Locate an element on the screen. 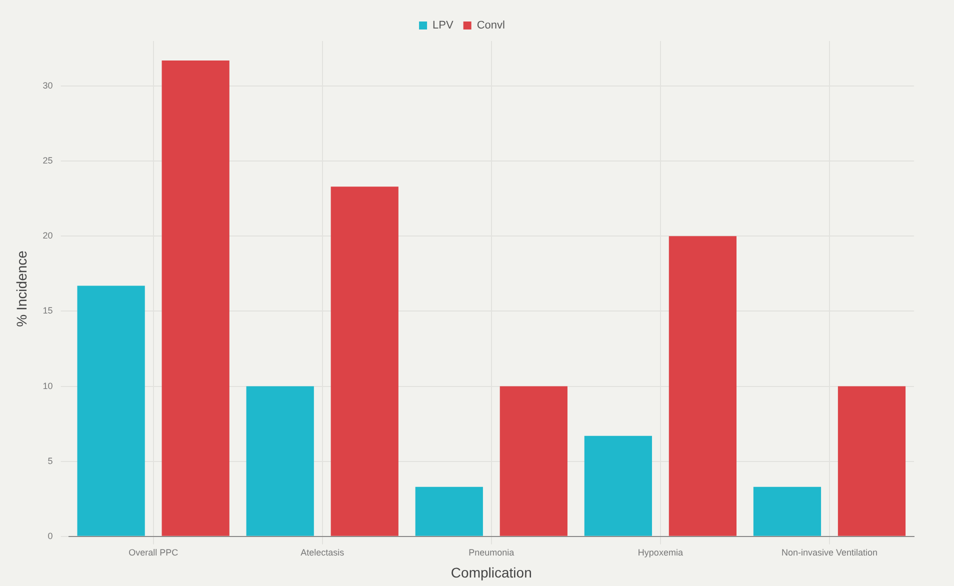  y-tick-label: 10 is located at coordinates (47, 385).